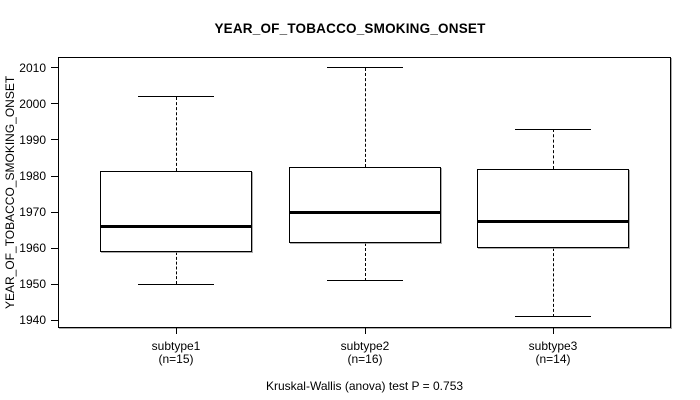 The height and width of the screenshot is (400, 700). What do you see at coordinates (32, 139) in the screenshot?
I see `y-tick-label: 1990` at bounding box center [32, 139].